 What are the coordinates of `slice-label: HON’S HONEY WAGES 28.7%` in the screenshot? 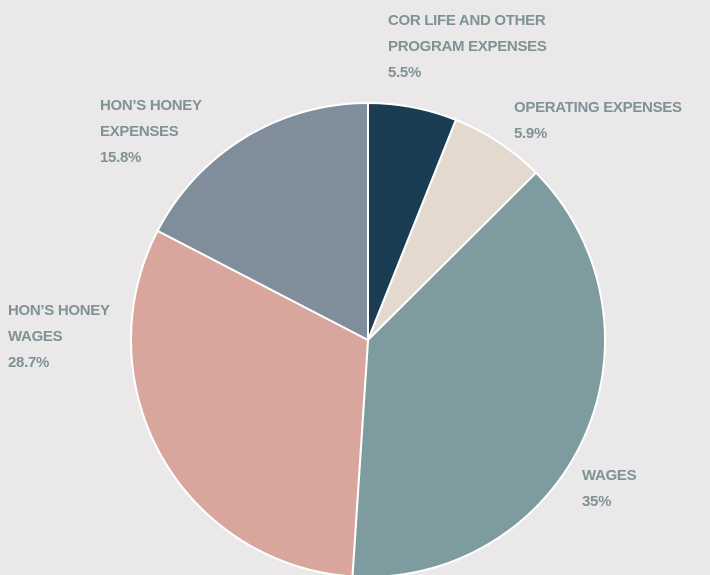 It's located at (68, 337).